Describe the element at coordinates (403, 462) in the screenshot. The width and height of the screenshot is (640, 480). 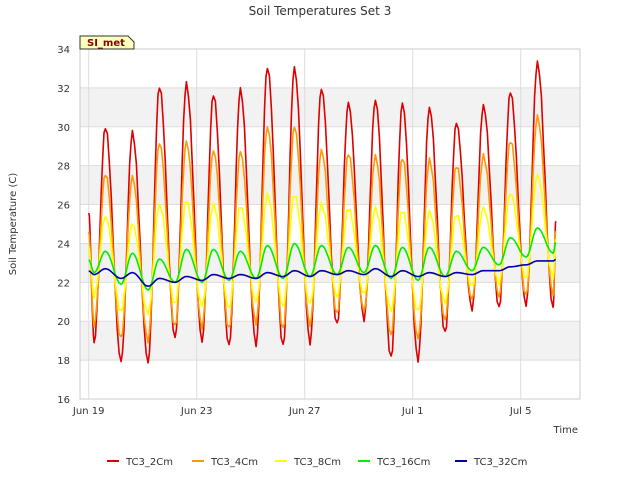
I see `legend-label: TC3_16Cm` at that location.